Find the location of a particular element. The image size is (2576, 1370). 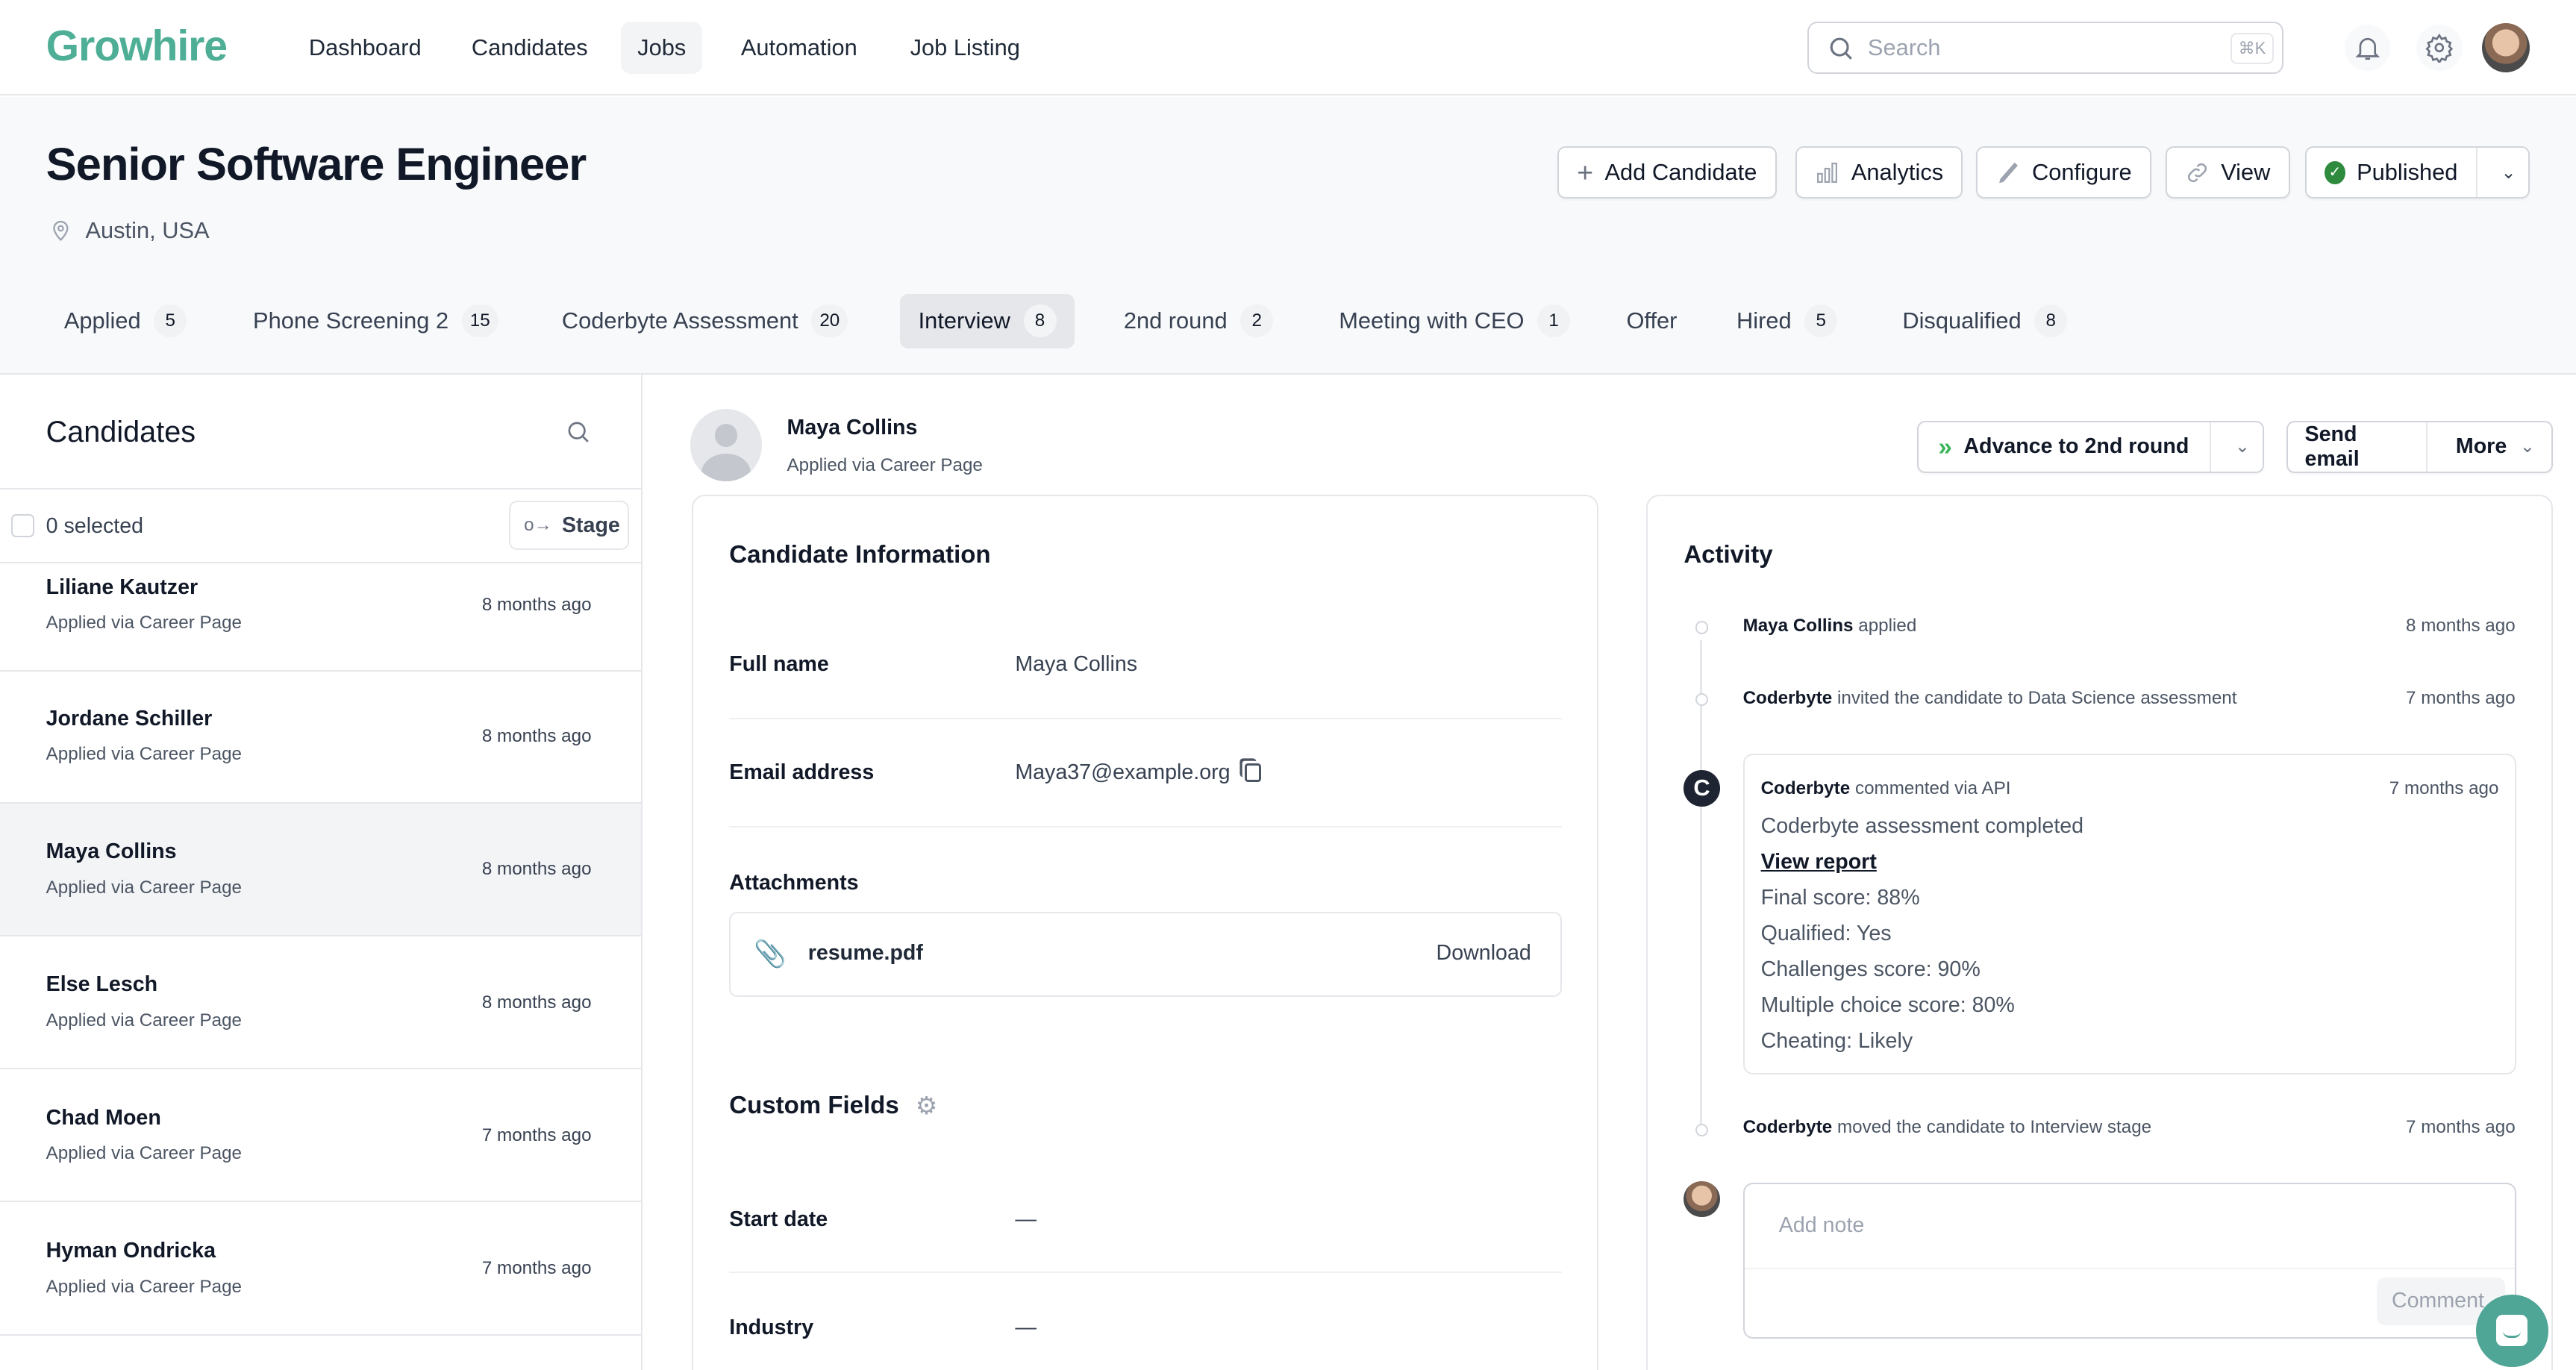

candidate-name: Else Lesch is located at coordinates (102, 985).